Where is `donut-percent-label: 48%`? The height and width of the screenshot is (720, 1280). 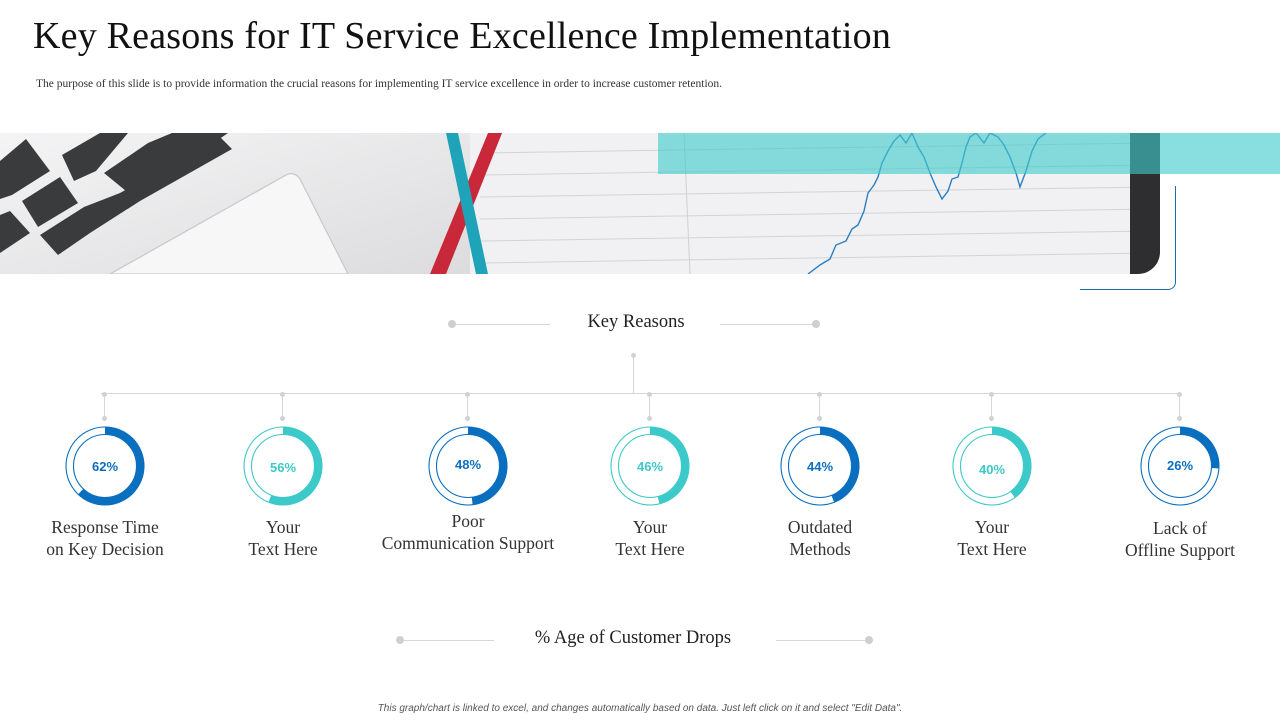 donut-percent-label: 48% is located at coordinates (468, 464).